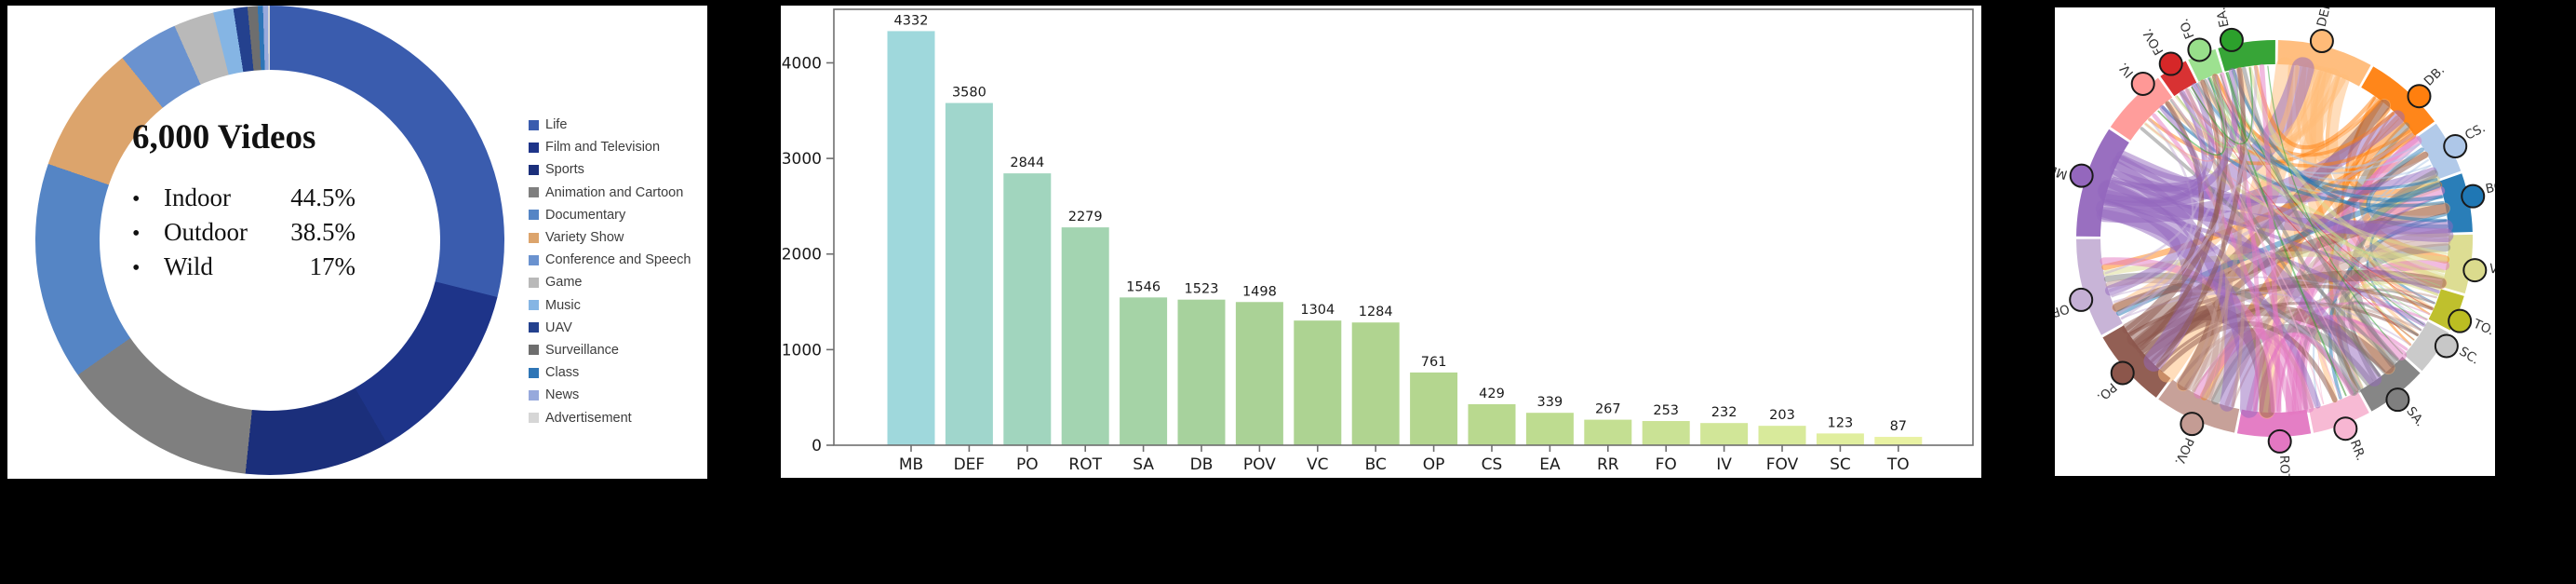 This screenshot has height=584, width=2576. Describe the element at coordinates (1434, 362) in the screenshot. I see `bar-value-label: 761` at that location.